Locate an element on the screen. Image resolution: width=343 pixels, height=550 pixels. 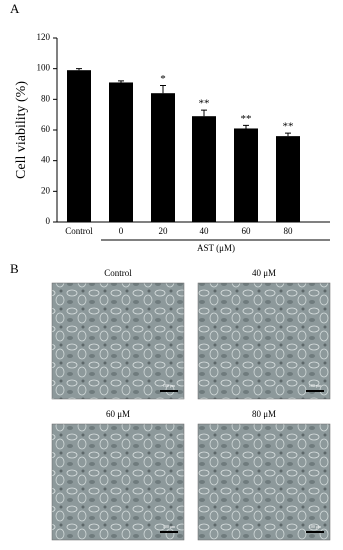
image-caption: 80 μM is located at coordinates (264, 414).